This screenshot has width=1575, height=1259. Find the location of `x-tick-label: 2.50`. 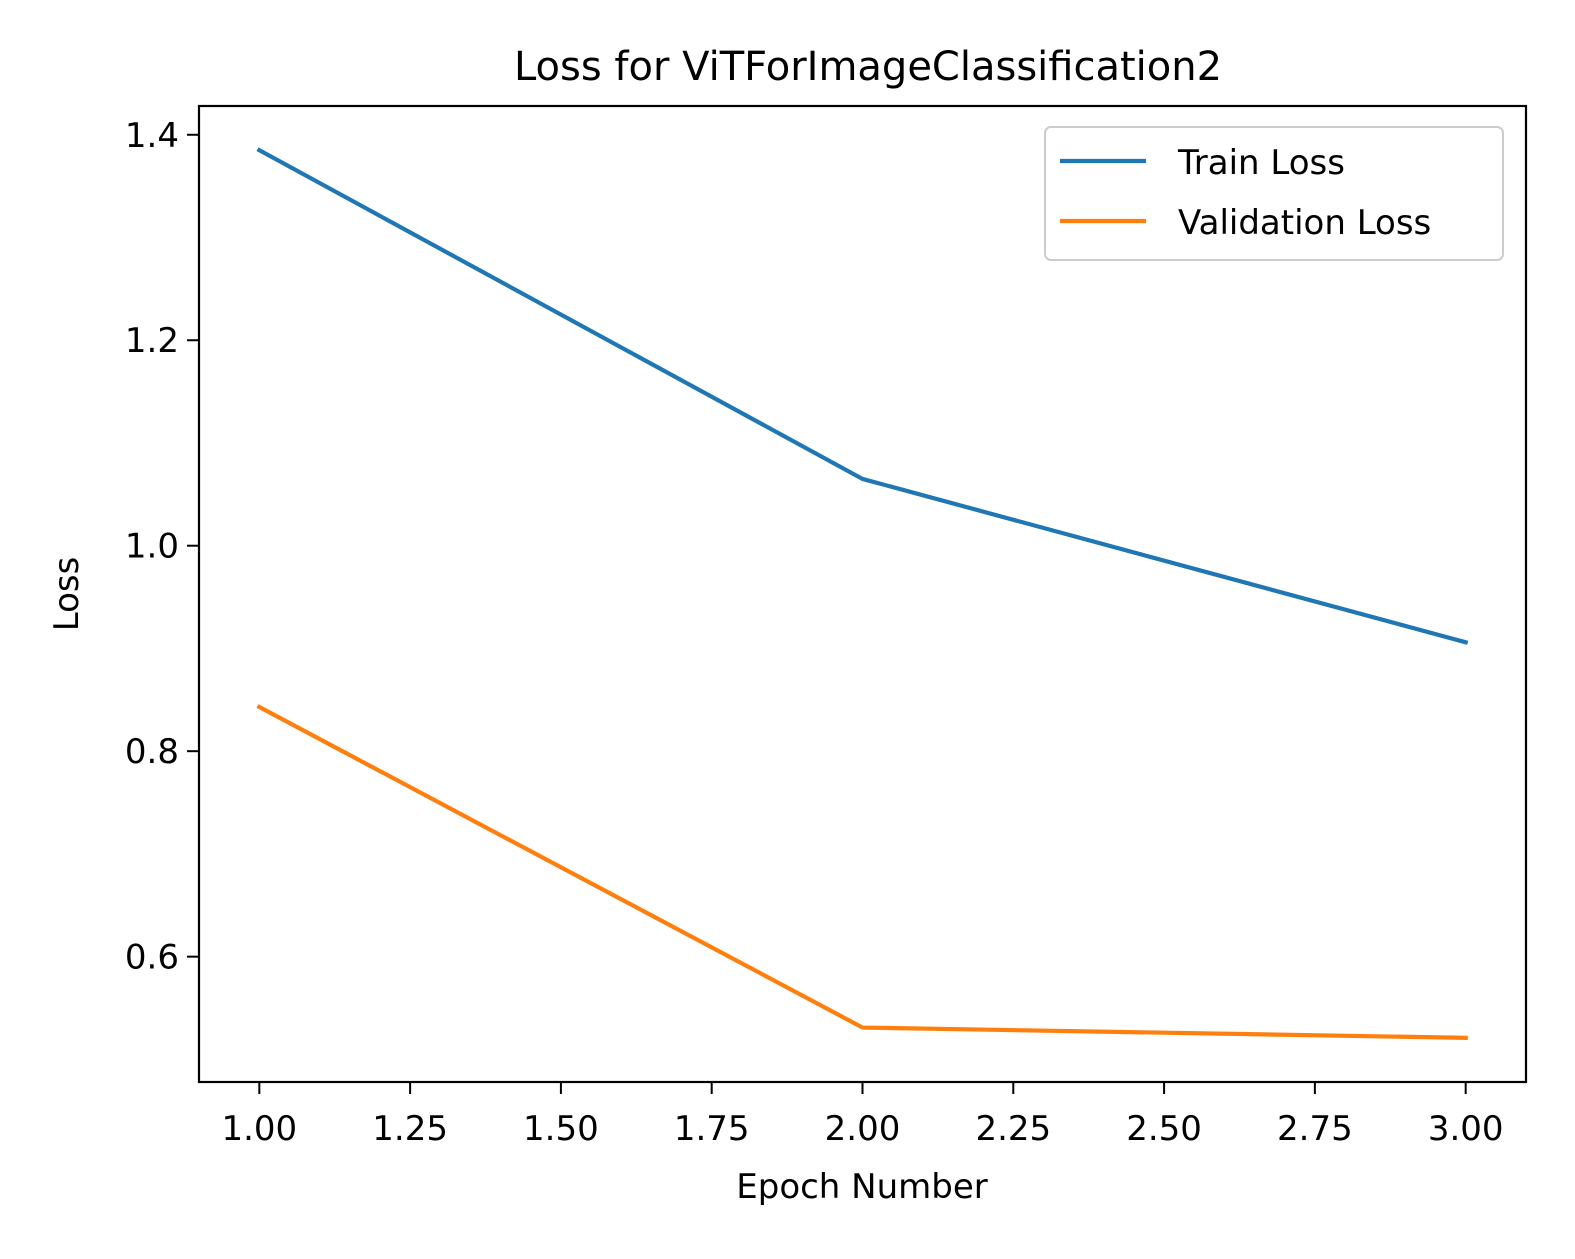

x-tick-label: 2.50 is located at coordinates (1164, 1129).